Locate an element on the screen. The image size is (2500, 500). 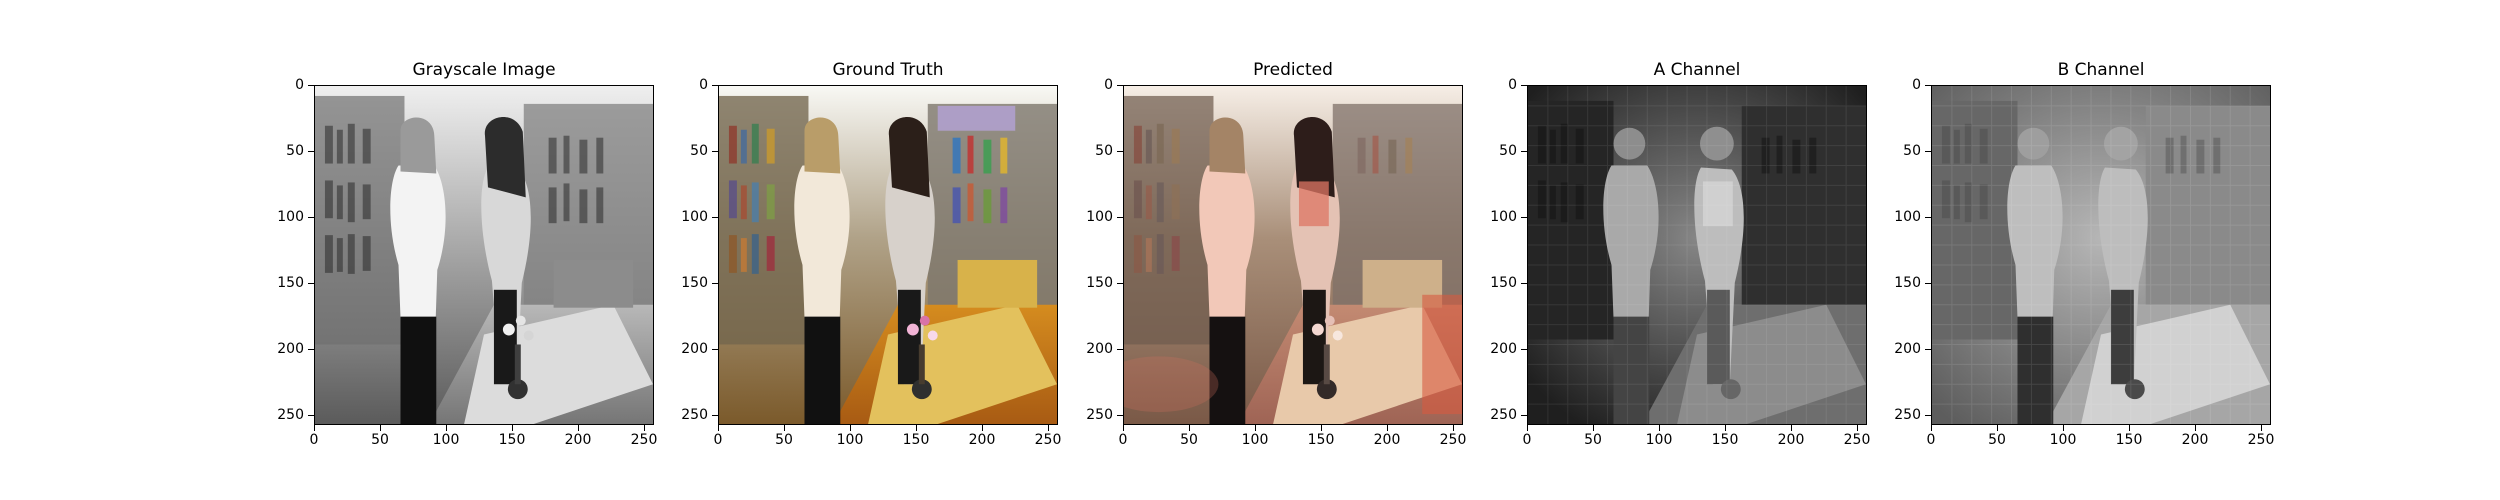
predicted-image is located at coordinates (1293, 255).